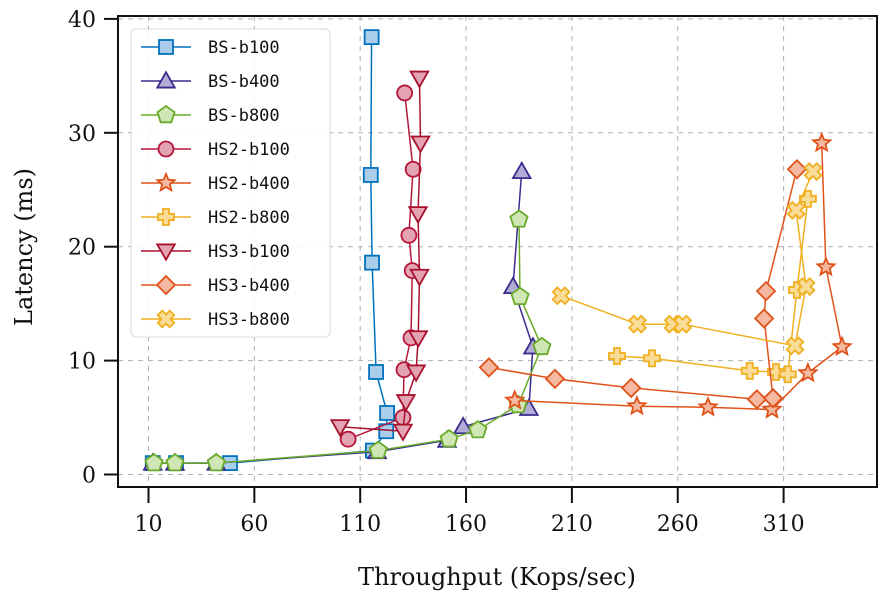 This screenshot has width=884, height=599. Describe the element at coordinates (497, 577) in the screenshot. I see `x-axis-label: Throughput (Kops/sec)` at that location.